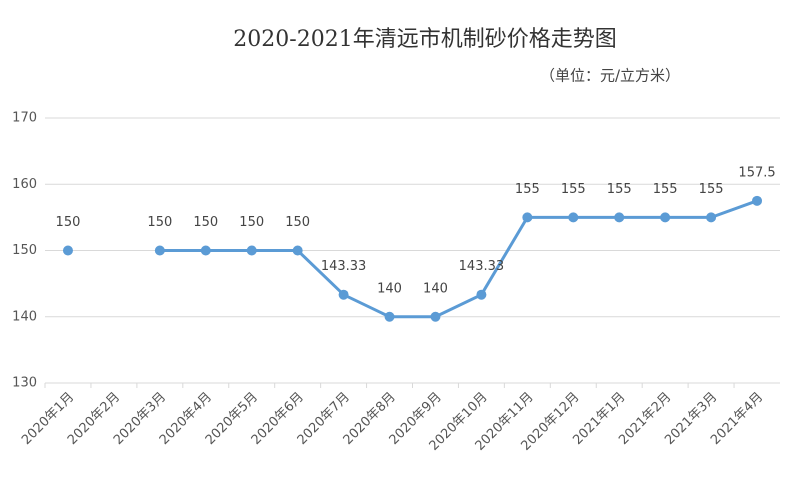 This screenshot has width=800, height=500. What do you see at coordinates (24, 118) in the screenshot?
I see `y-tick-label: 170` at bounding box center [24, 118].